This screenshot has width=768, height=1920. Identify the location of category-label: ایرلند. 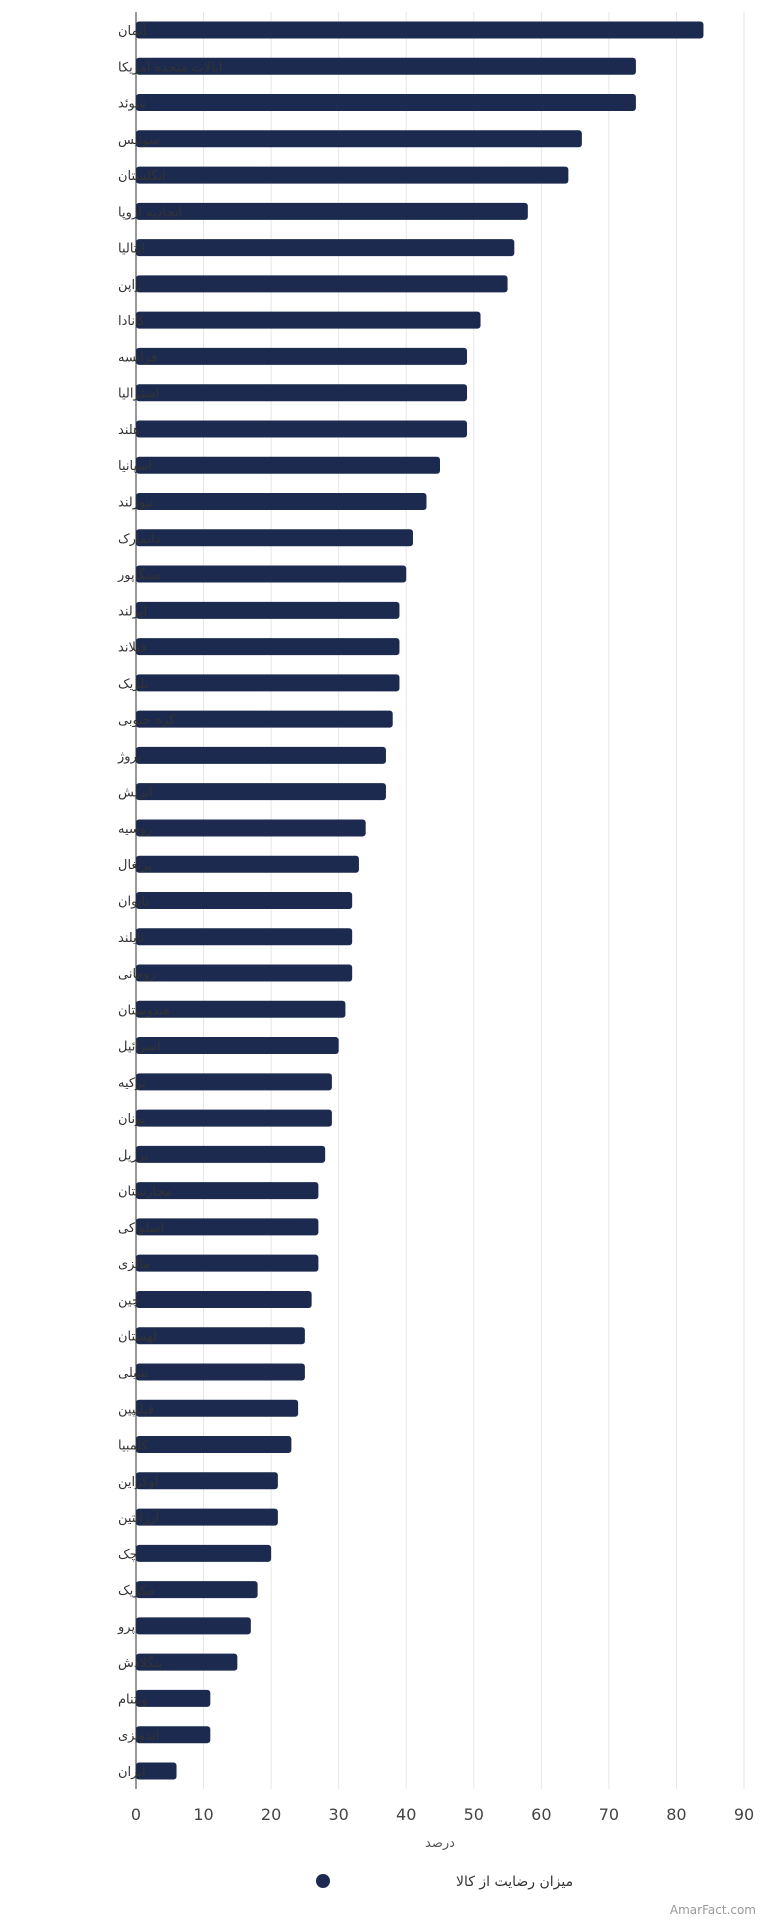
(132, 611).